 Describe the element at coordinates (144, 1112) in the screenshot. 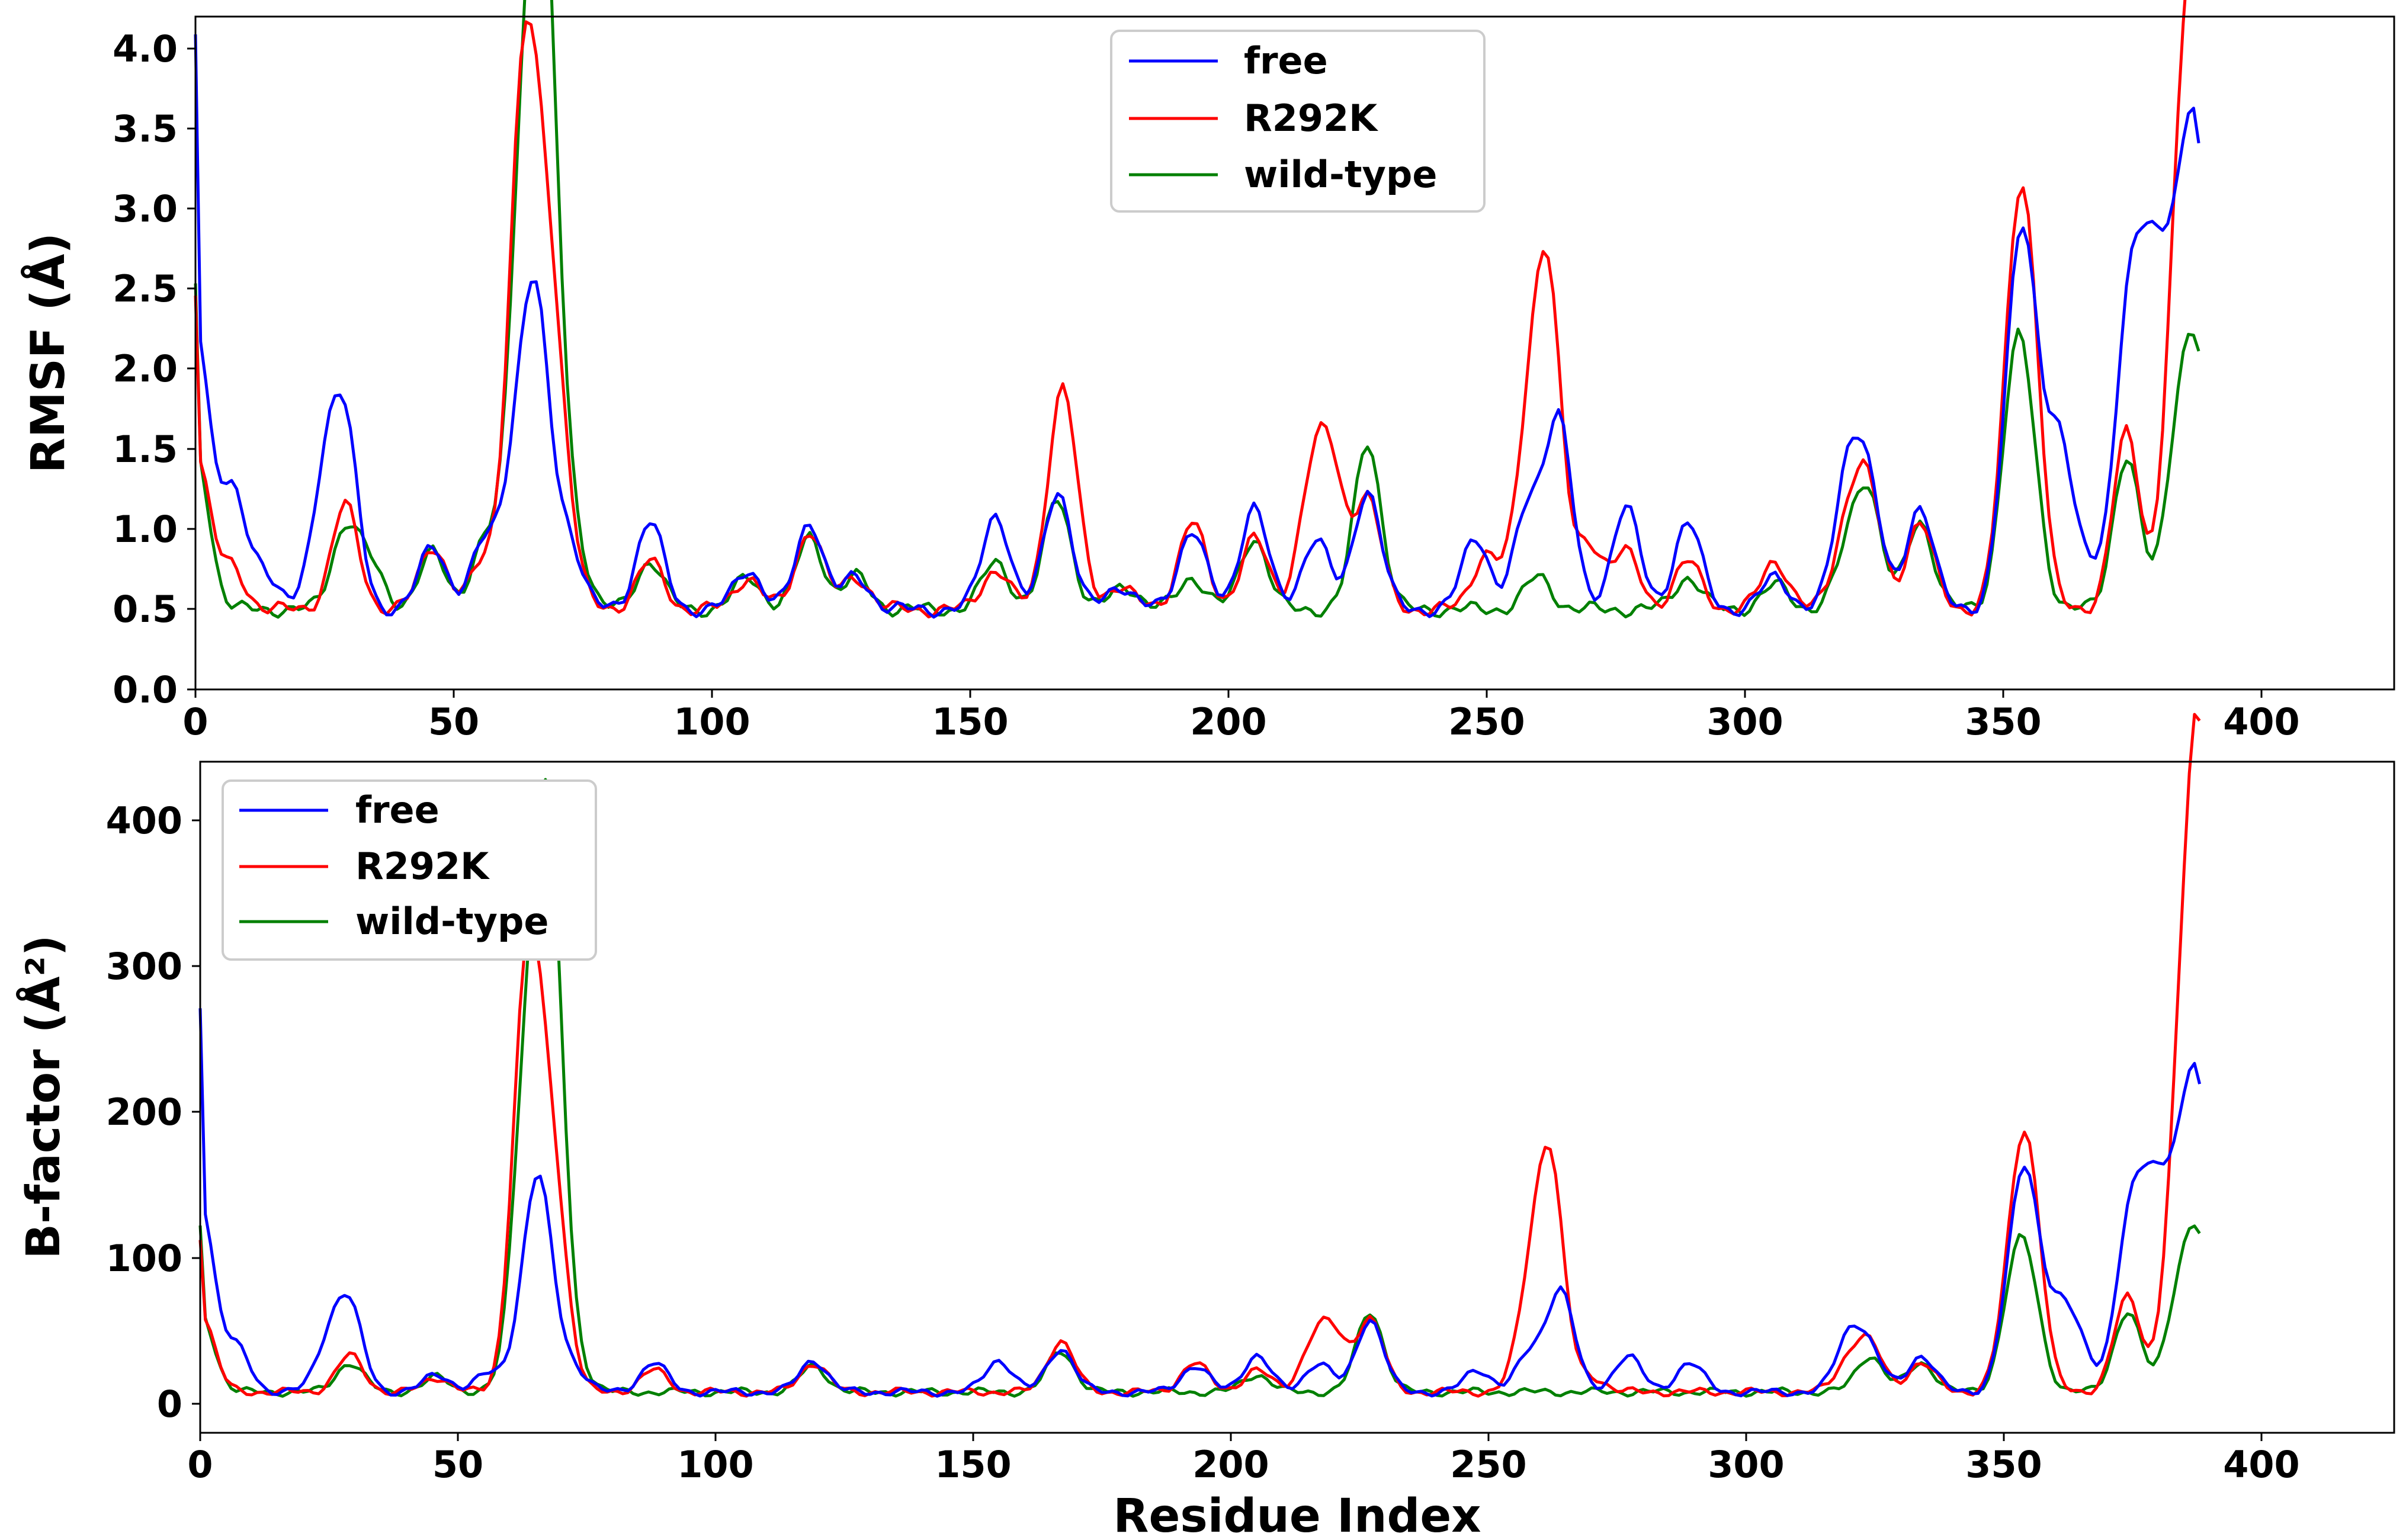

I see `bfactor-y-tick-label: 200` at that location.